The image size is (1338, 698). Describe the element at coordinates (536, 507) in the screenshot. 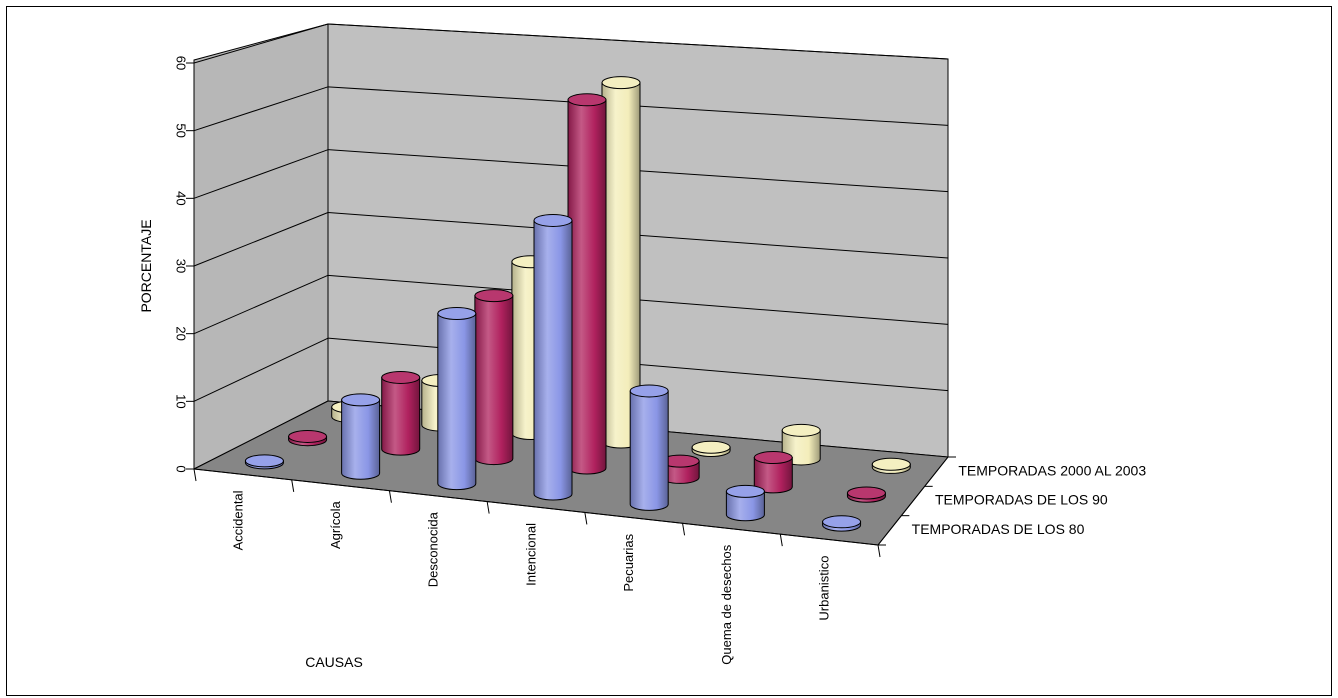

I see `x-axis-line` at that location.